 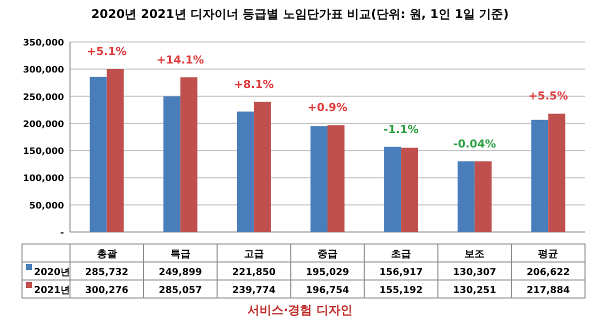 I want to click on x-tick-label: 총괄, so click(x=106, y=254).